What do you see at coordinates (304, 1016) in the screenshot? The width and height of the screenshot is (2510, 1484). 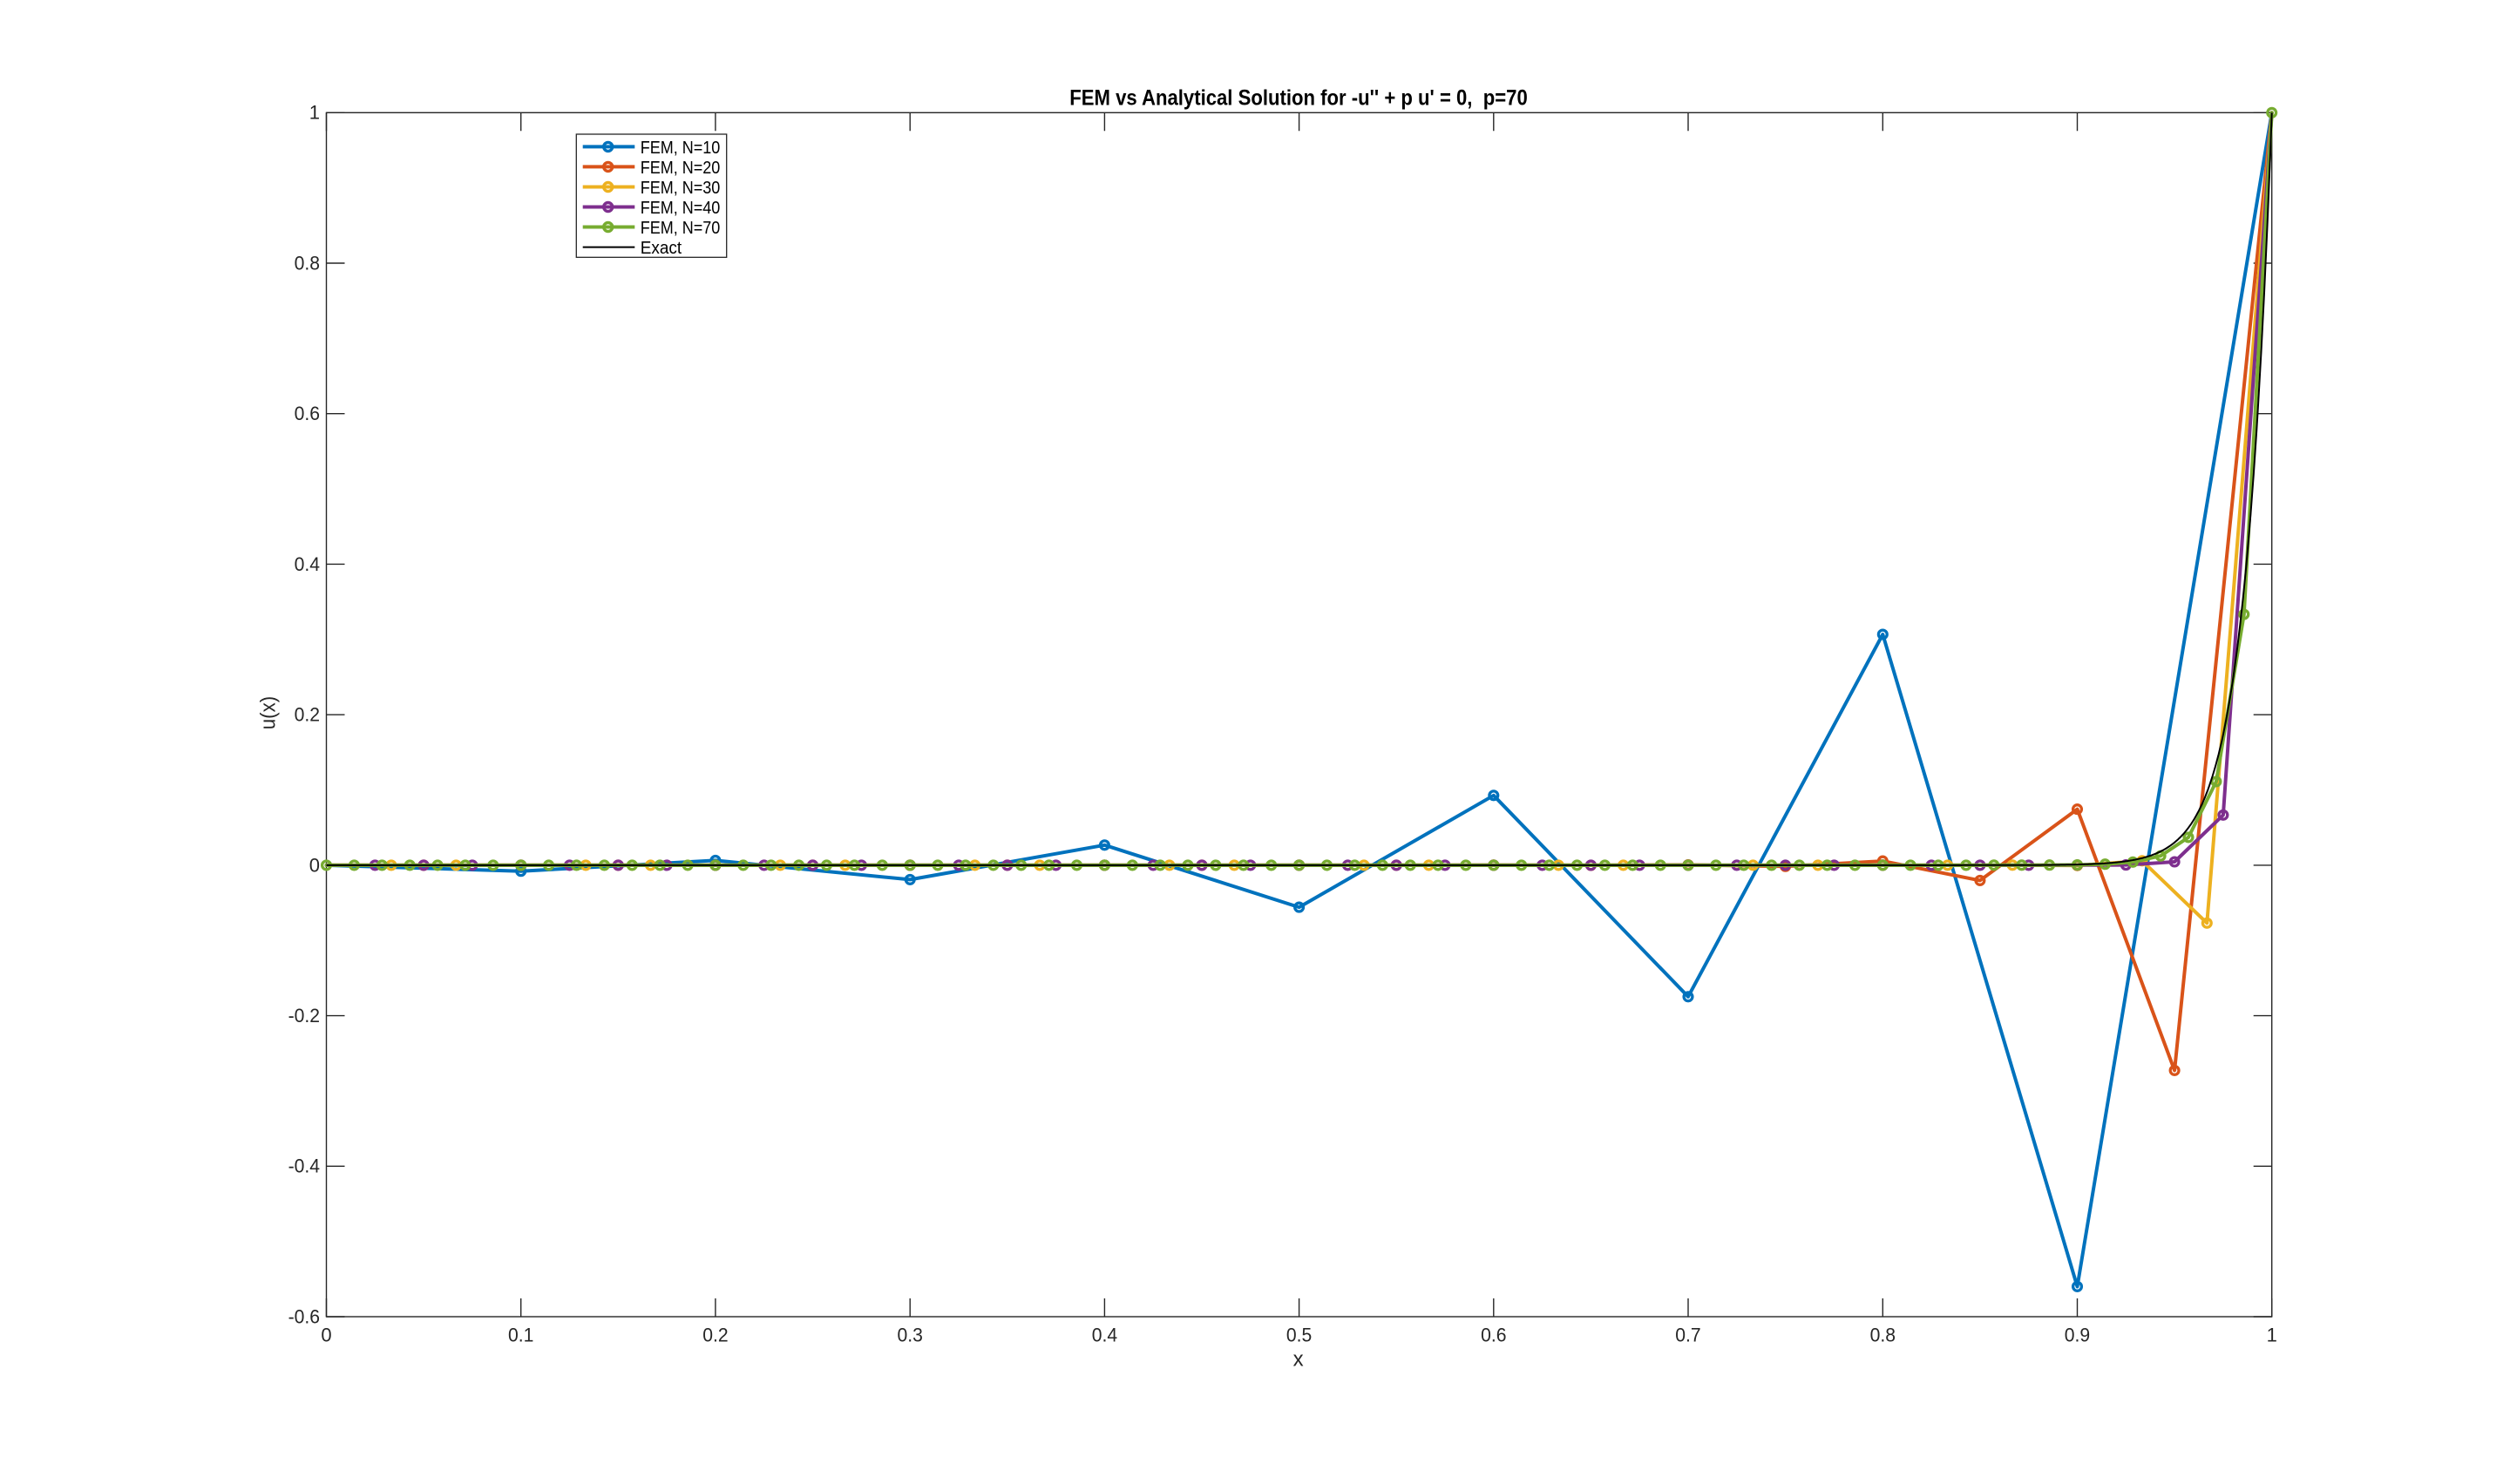 I see `svg-text: -0.2` at bounding box center [304, 1016].